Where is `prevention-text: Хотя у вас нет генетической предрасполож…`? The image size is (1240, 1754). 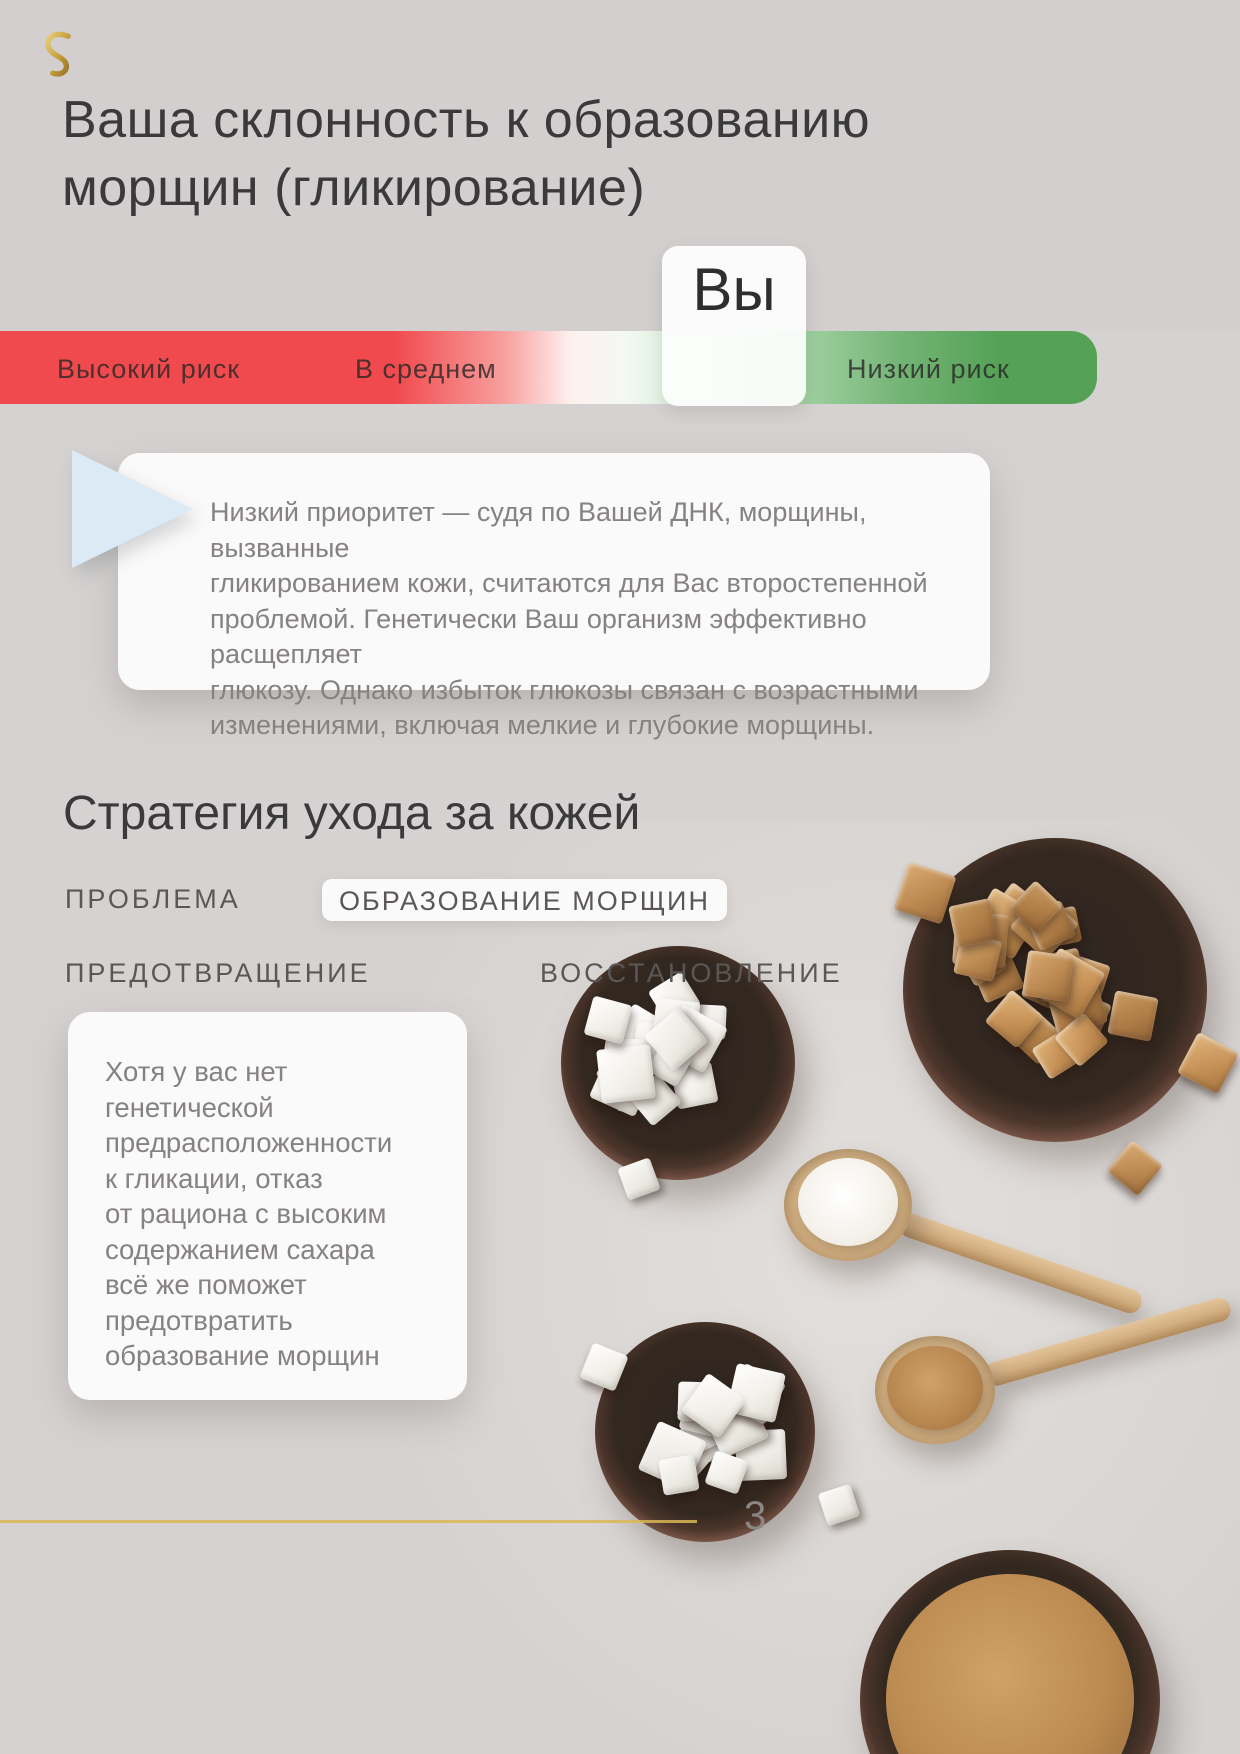
prevention-text: Хотя у вас нет генетической предрасполож… is located at coordinates (249, 1213).